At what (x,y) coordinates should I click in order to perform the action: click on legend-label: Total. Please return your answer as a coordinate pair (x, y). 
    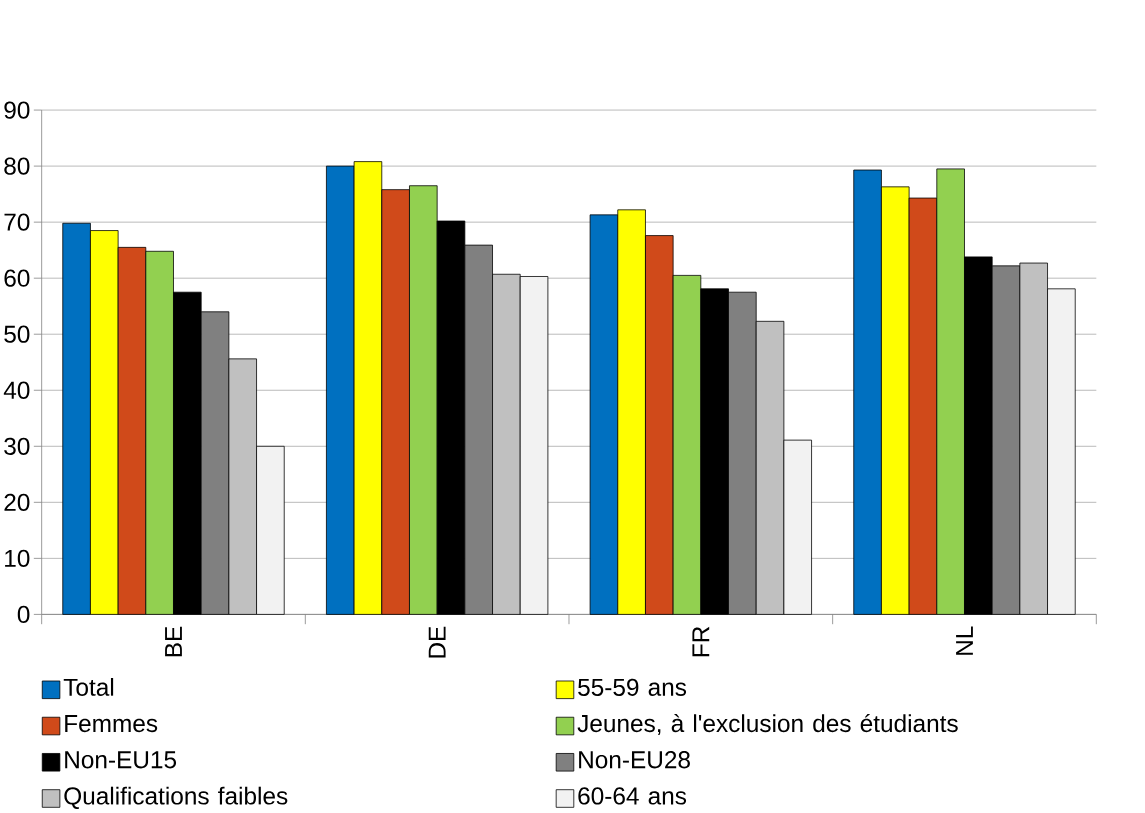
    Looking at the image, I should click on (88, 686).